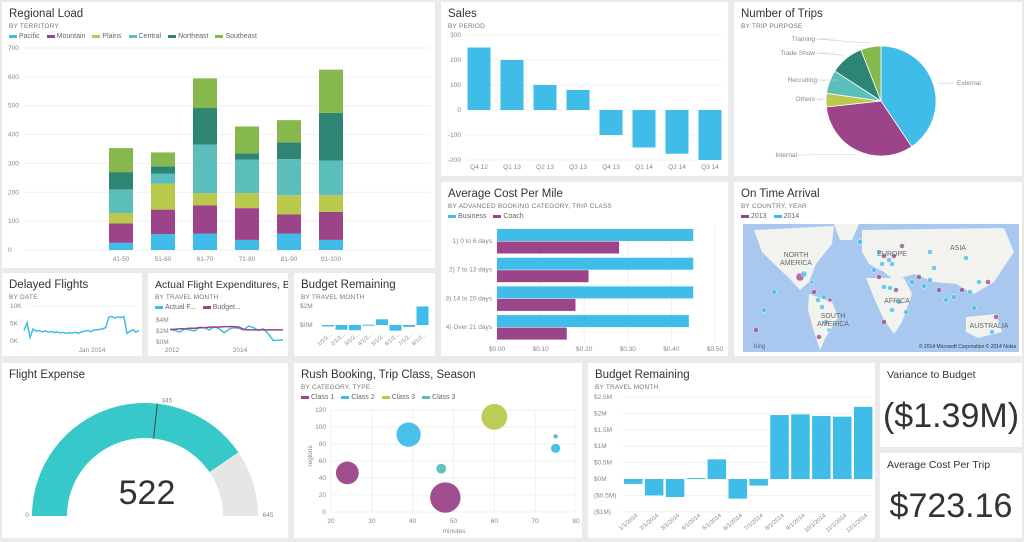 The image size is (1024, 542). What do you see at coordinates (454, 160) in the screenshot?
I see `y-tick-label: -200` at bounding box center [454, 160].